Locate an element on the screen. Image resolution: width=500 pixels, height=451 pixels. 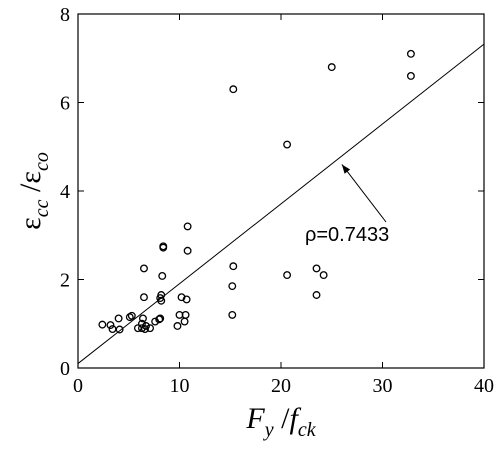
x-tick-label: 0 is located at coordinates (78, 386).